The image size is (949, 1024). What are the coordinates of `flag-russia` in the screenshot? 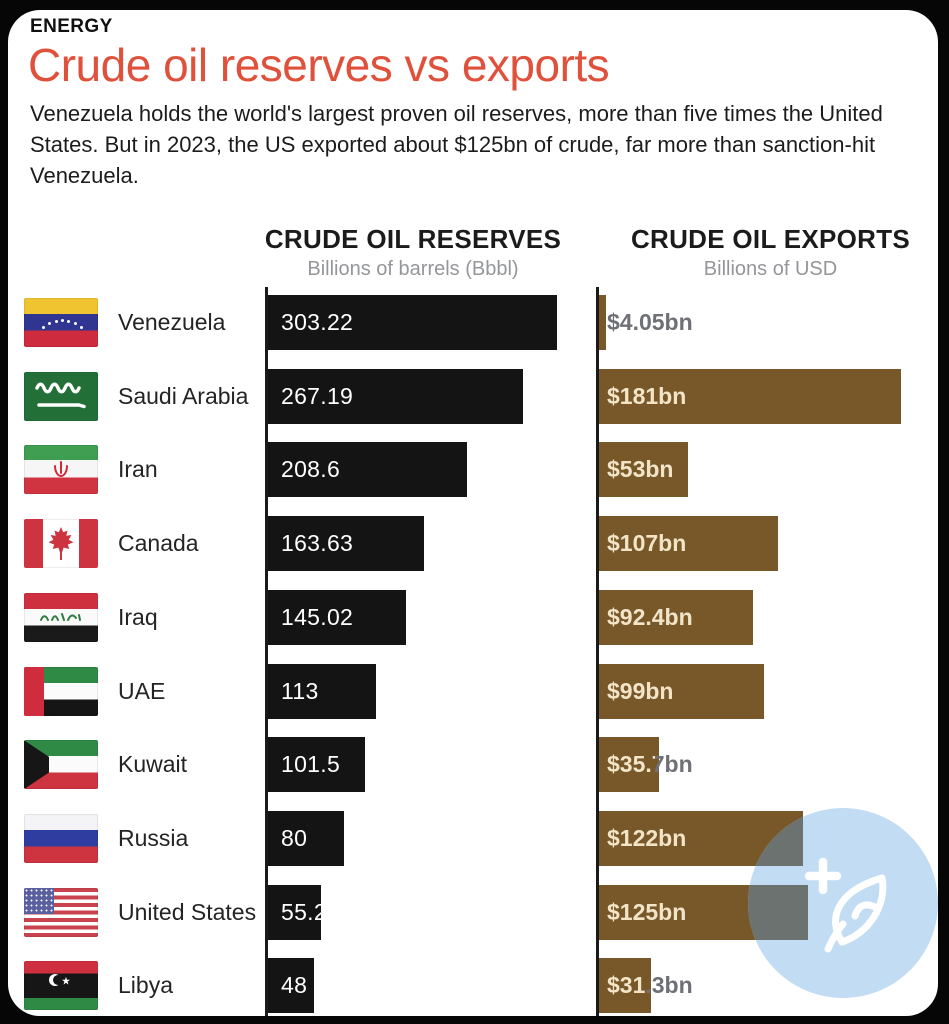 It's located at (61, 838).